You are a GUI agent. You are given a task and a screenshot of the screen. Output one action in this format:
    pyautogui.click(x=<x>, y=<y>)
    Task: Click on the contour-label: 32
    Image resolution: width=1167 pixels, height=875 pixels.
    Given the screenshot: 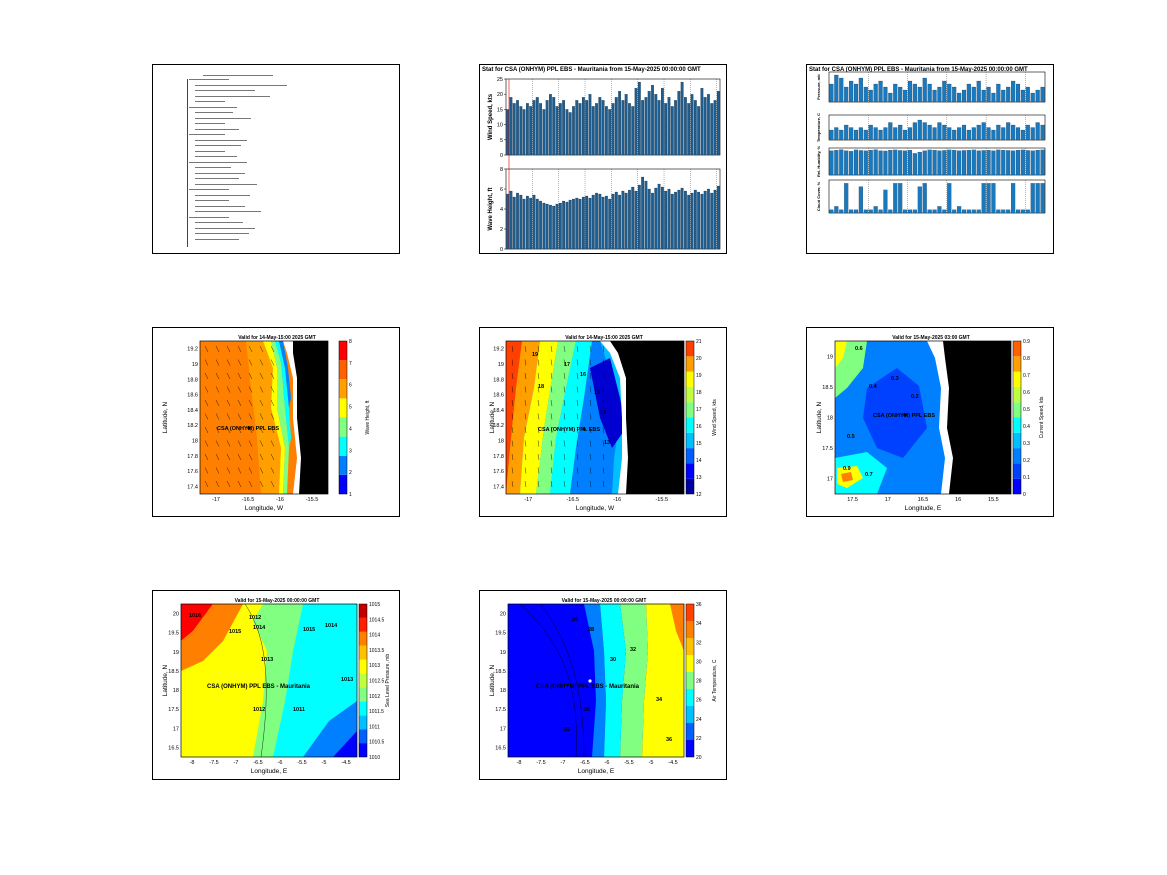 What is the action you would take?
    pyautogui.click(x=633, y=650)
    